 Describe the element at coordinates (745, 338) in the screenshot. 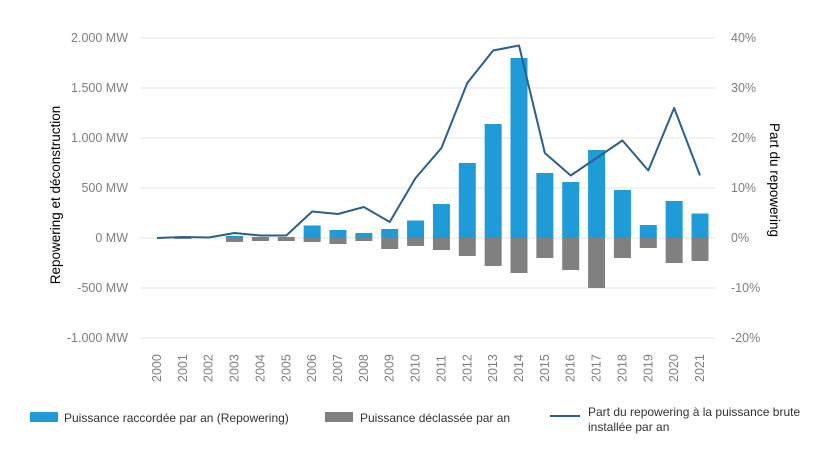

I see `y2-tick-label: -20%` at that location.